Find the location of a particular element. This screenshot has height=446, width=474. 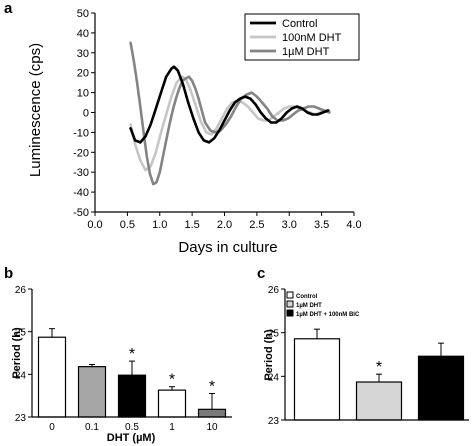

chart-a-ytick-label: 30 is located at coordinates (83, 54).